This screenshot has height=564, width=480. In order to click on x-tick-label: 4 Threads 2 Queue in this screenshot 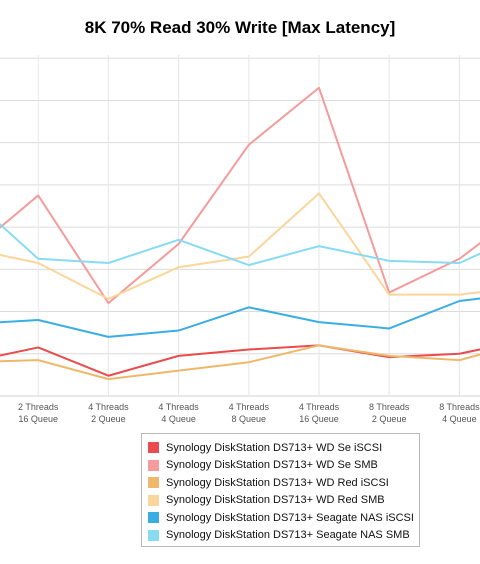, I will do `click(108, 413)`.